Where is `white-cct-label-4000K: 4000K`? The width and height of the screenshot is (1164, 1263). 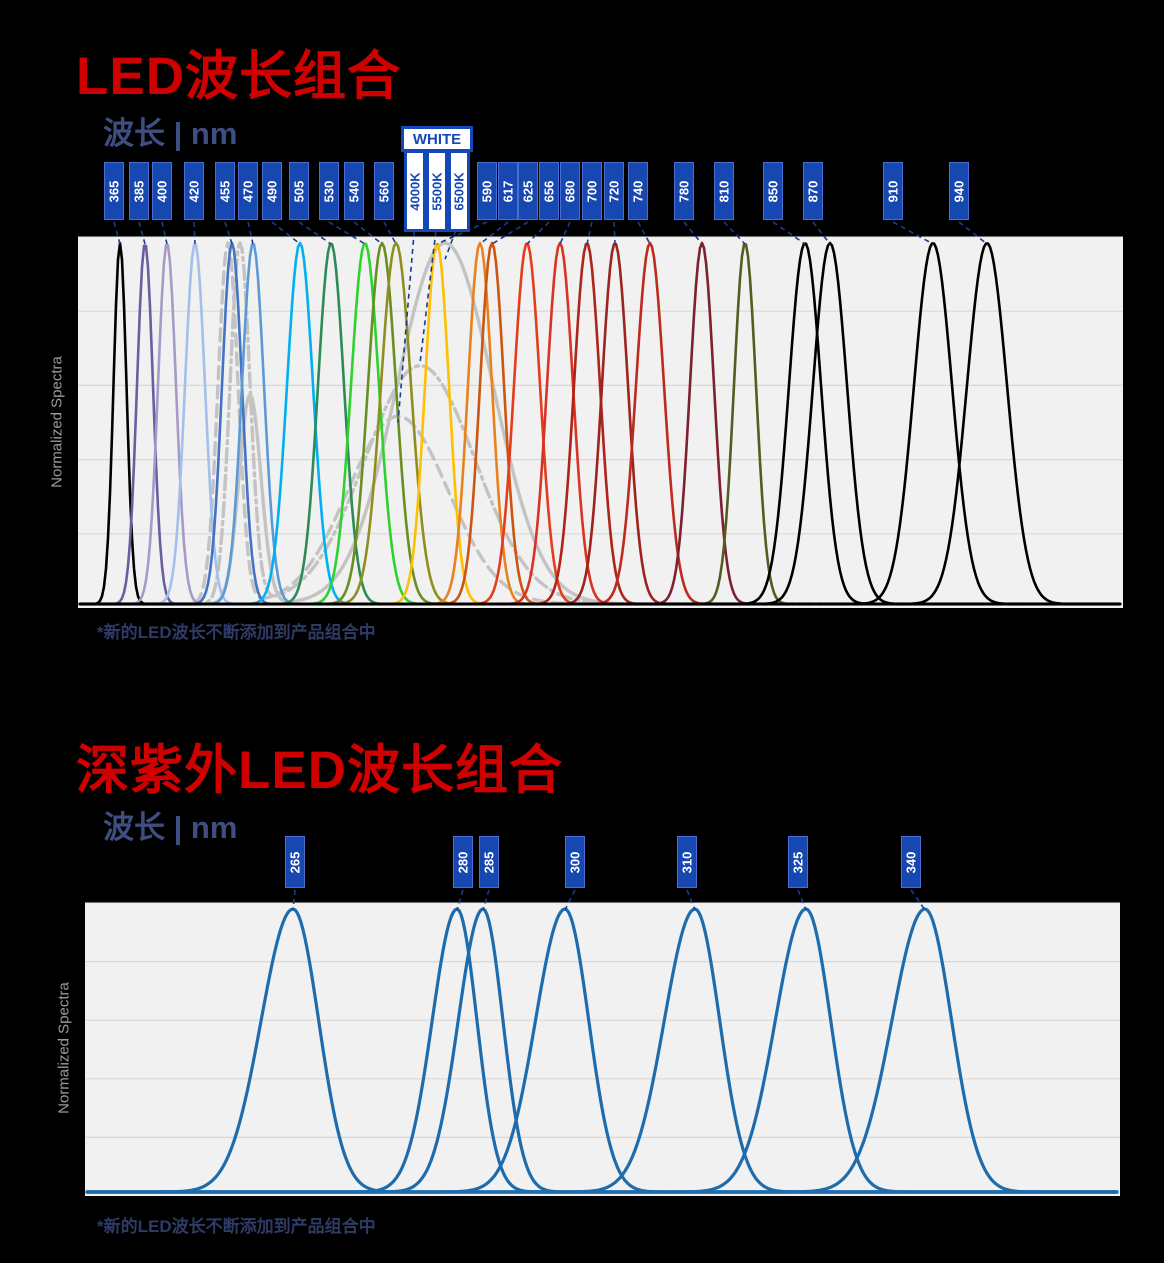
white-cct-label-4000K: 4000K is located at coordinates (415, 191).